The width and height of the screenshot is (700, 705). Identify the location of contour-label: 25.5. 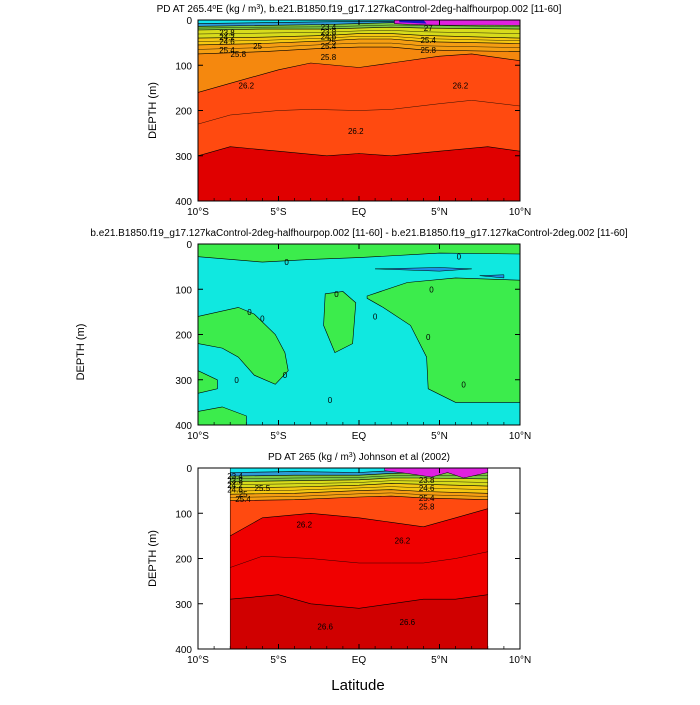
(263, 488).